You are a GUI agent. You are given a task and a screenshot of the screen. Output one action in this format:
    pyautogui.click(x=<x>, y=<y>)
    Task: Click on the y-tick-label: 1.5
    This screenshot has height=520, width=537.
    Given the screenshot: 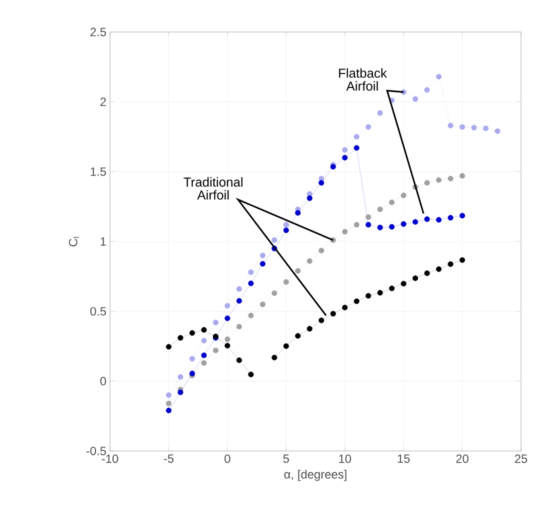 What is the action you would take?
    pyautogui.click(x=98, y=171)
    